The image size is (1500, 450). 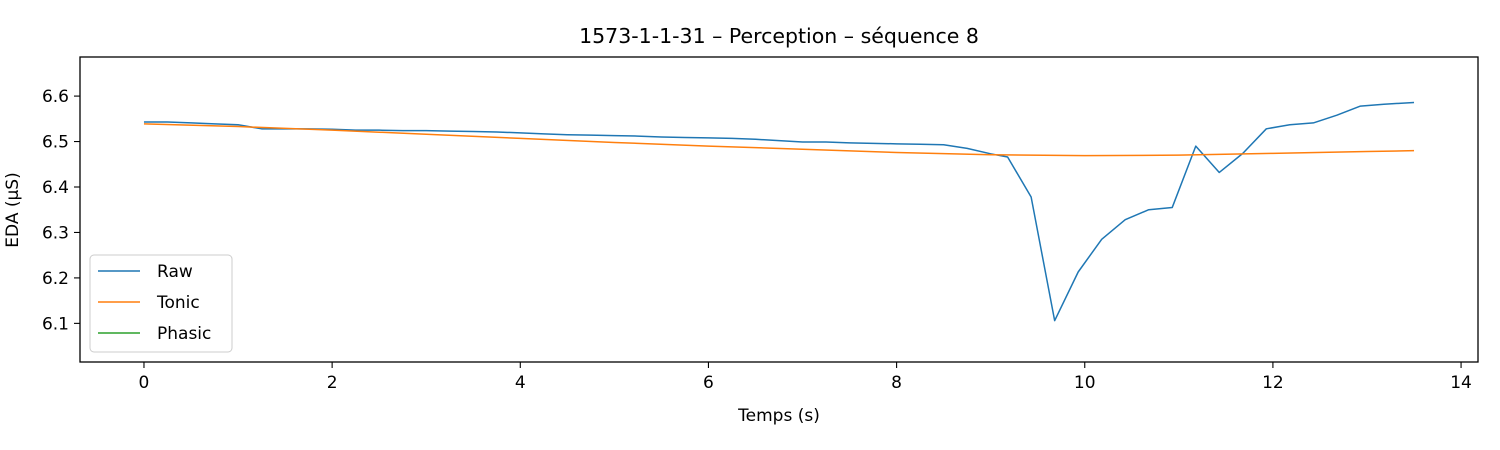 What do you see at coordinates (55, 97) in the screenshot?
I see `y-tick-label: 6.6` at bounding box center [55, 97].